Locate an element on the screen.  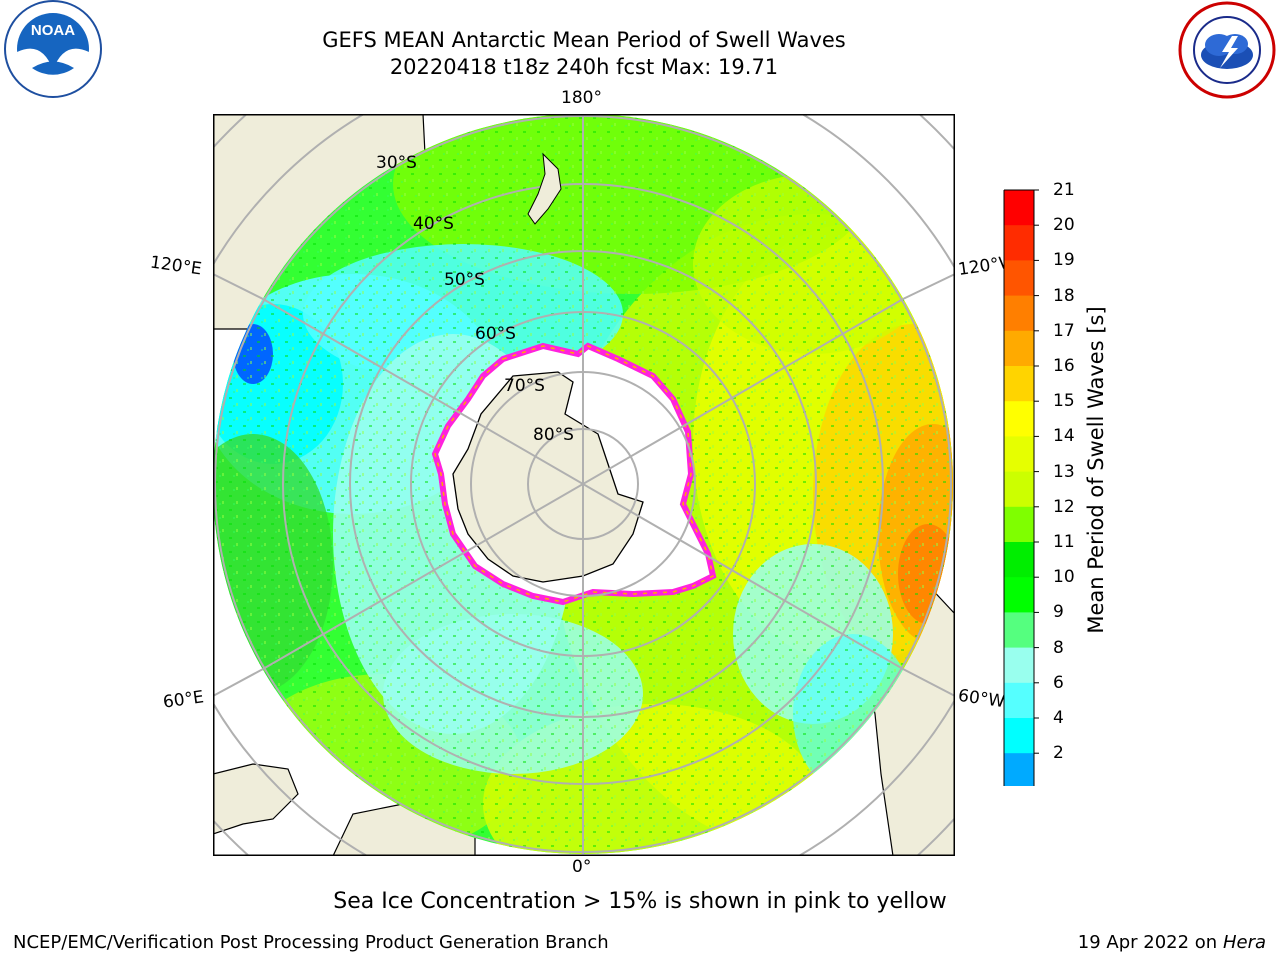
svg-text: NOAA is located at coordinates (53, 30).